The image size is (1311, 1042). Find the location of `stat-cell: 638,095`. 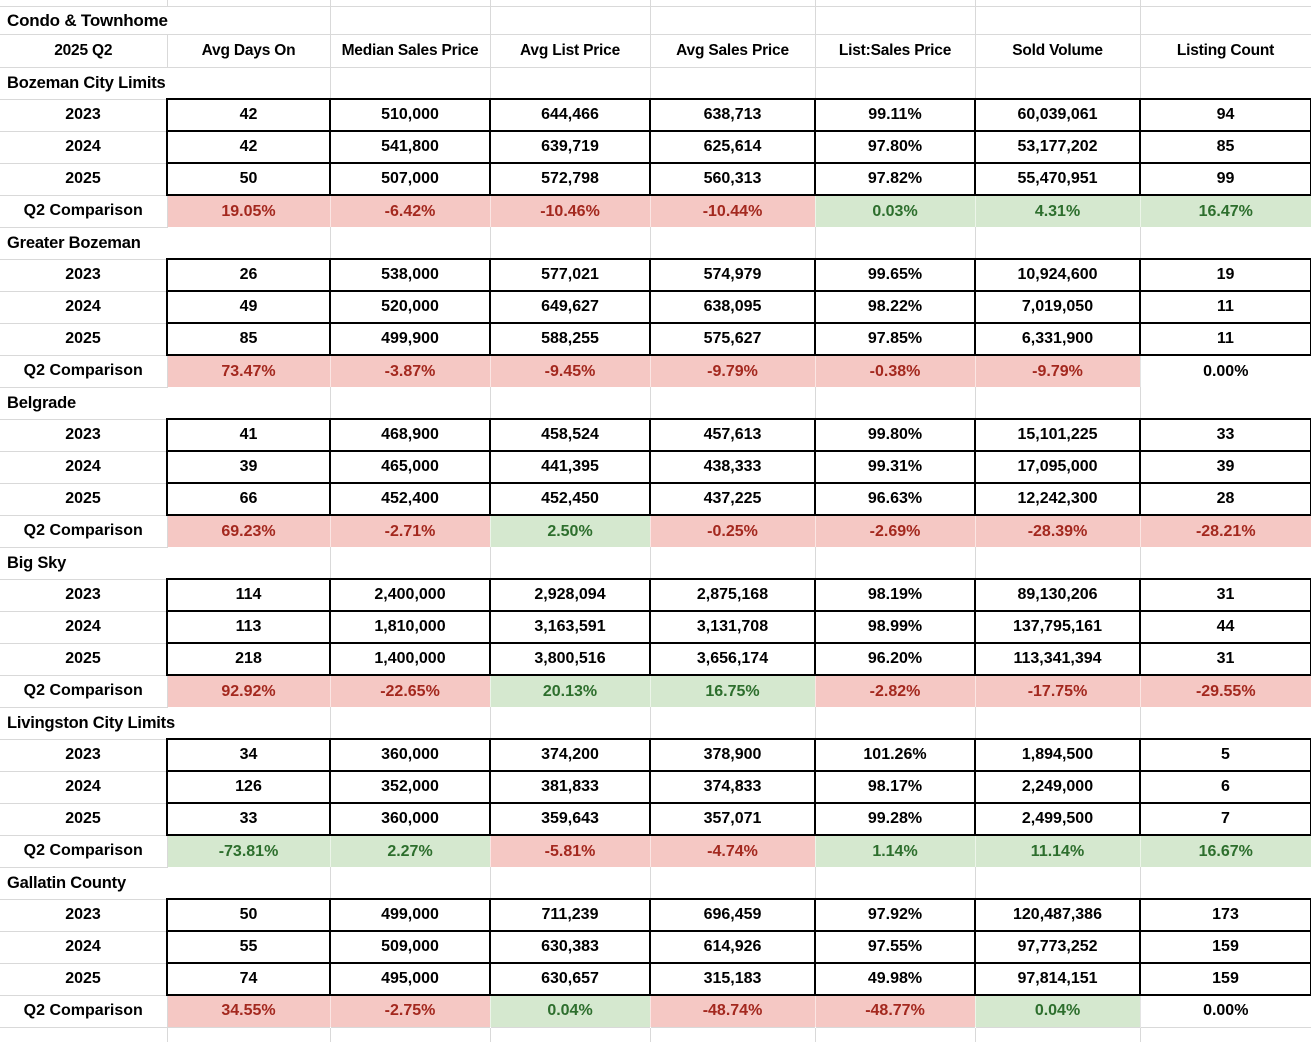

stat-cell: 638,095 is located at coordinates (732, 307).